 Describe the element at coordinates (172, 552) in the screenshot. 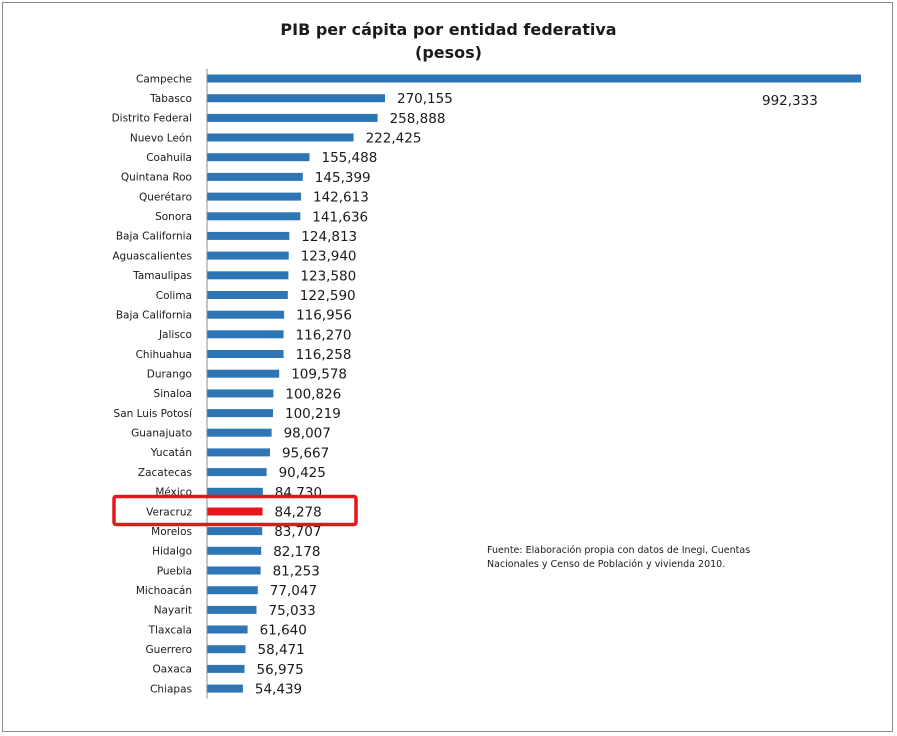

I see `category-label-hidalgo-24: Hidalgo` at that location.